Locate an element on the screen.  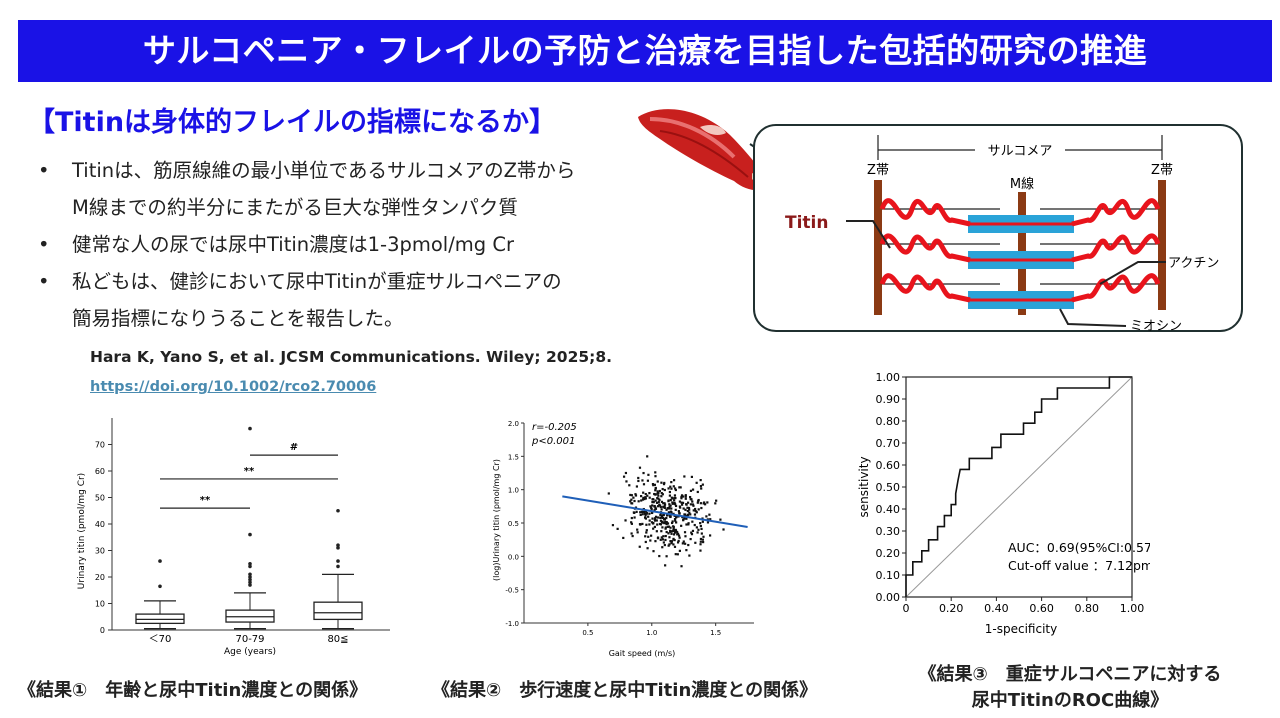
x-tick-label: 1.5 is located at coordinates (715, 633).